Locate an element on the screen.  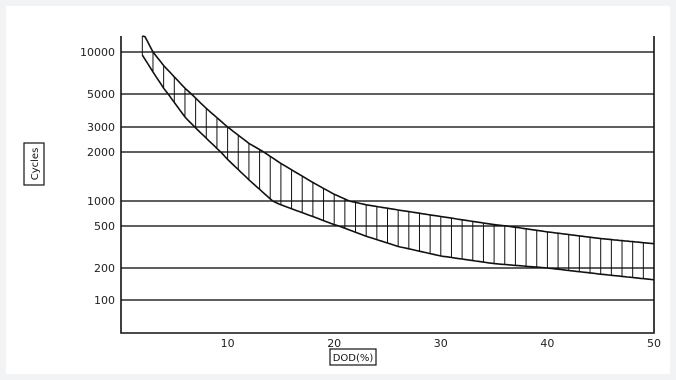
x-tick-label-50: 50 is located at coordinates (654, 343).